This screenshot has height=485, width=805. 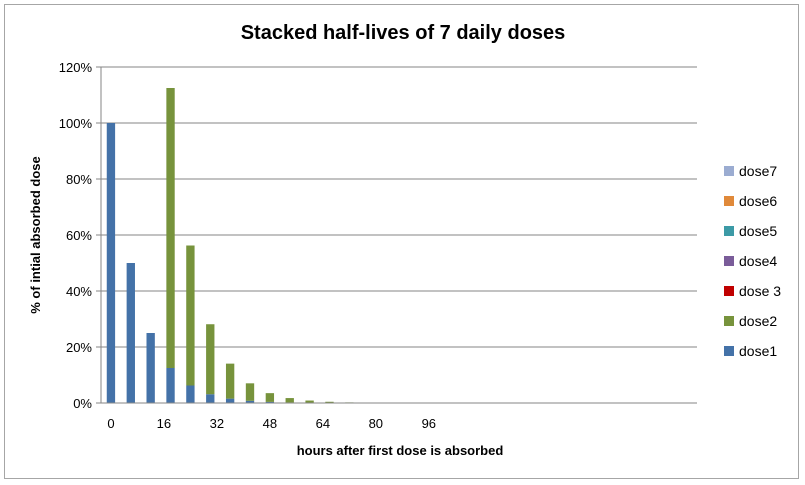 I want to click on legend-label: dose 3, so click(x=760, y=291).